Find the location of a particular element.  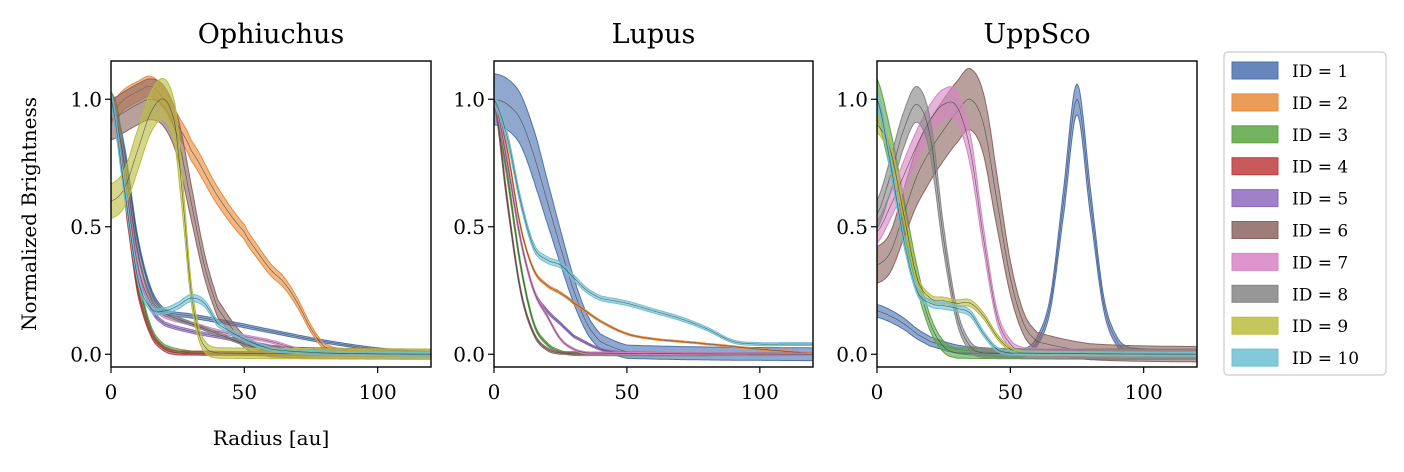

legend-label: ID = 10 is located at coordinates (1325, 359).